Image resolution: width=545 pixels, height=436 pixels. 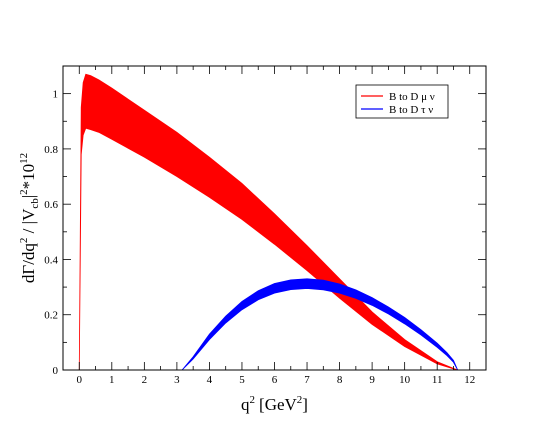 What do you see at coordinates (340, 380) in the screenshot?
I see `x-tick-label: 8` at bounding box center [340, 380].